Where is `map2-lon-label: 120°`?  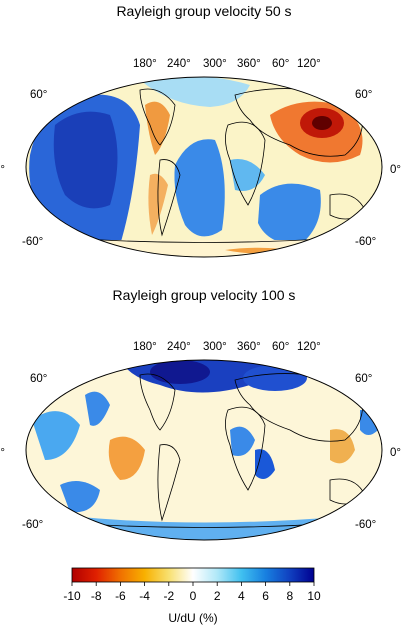 map2-lon-label: 120° is located at coordinates (309, 347).